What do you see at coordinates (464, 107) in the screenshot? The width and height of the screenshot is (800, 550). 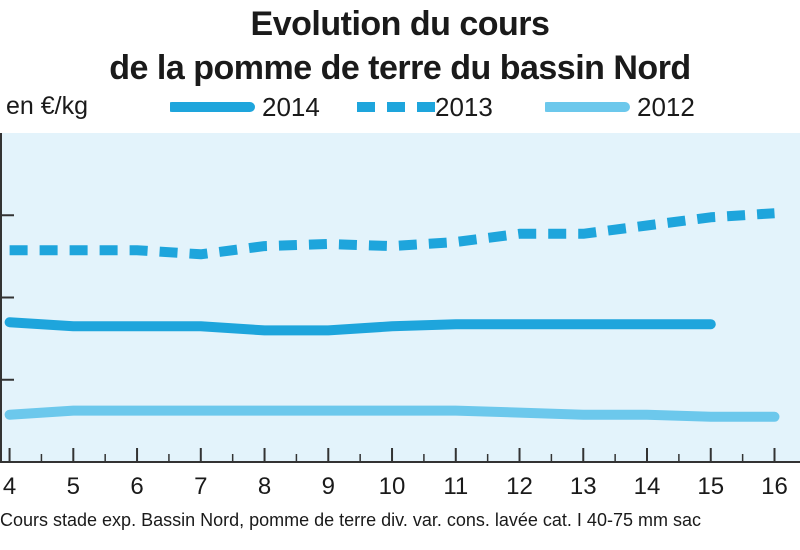 I see `legend-label-2013: 2013` at bounding box center [464, 107].